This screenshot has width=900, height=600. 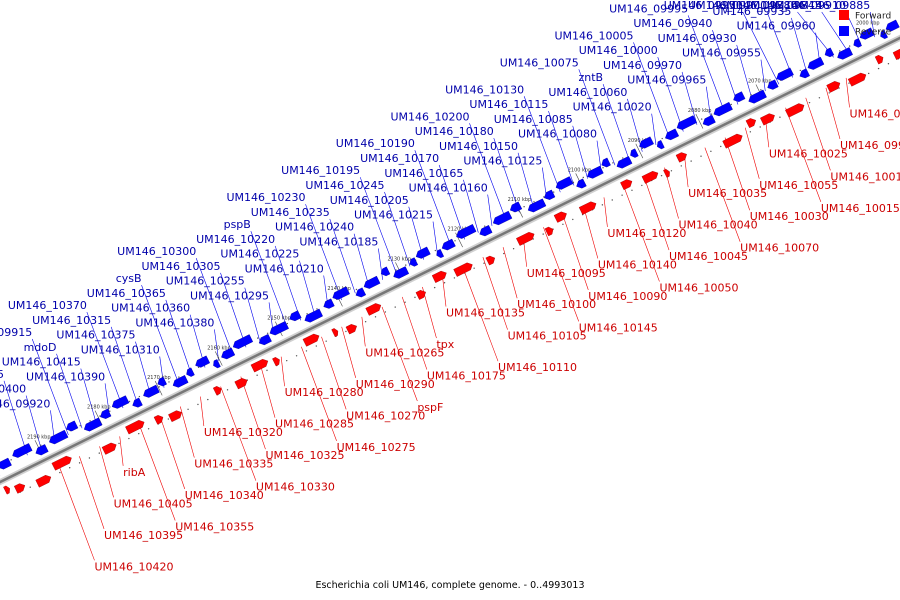 What do you see at coordinates (150, 308) in the screenshot?
I see `reverse-gene-label: UM146_10360` at bounding box center [150, 308].